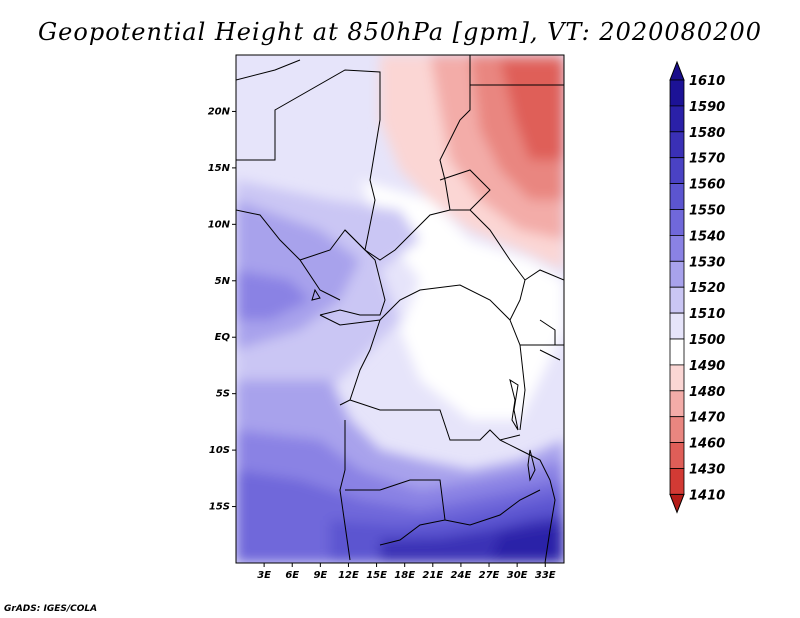 Image resolution: width=800 pixels, height=618 pixels. Describe the element at coordinates (219, 507) in the screenshot. I see `lat-tick-label: 15S` at that location.